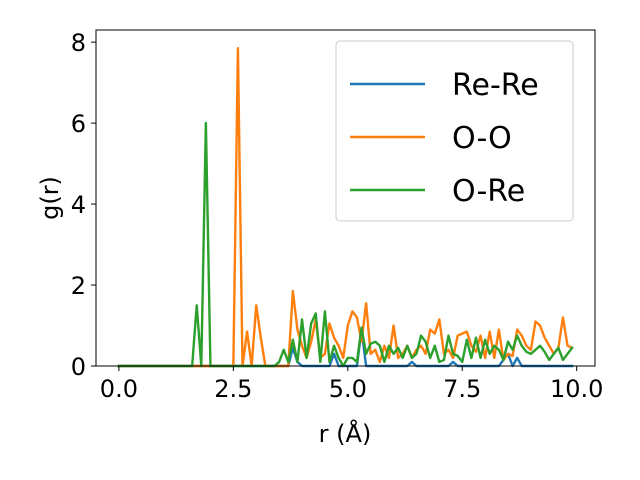 This screenshot has width=640, height=480. Describe the element at coordinates (119, 389) in the screenshot. I see `x-tick-label: 0.0` at that location.